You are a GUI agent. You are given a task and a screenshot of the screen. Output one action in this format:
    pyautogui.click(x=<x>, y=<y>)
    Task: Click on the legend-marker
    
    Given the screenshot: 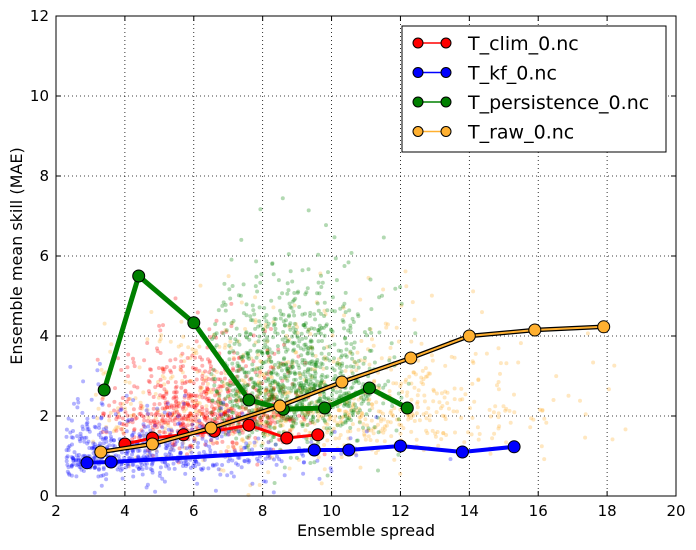 What is the action you would take?
    pyautogui.click(x=446, y=72)
    